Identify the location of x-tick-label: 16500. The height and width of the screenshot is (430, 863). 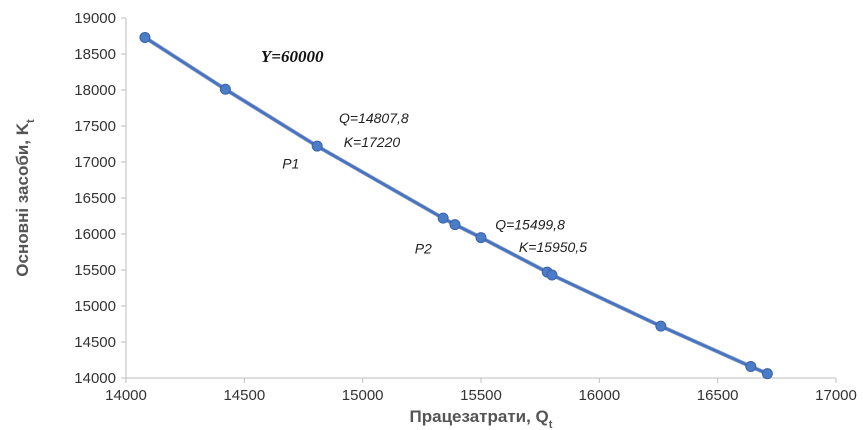
(718, 395).